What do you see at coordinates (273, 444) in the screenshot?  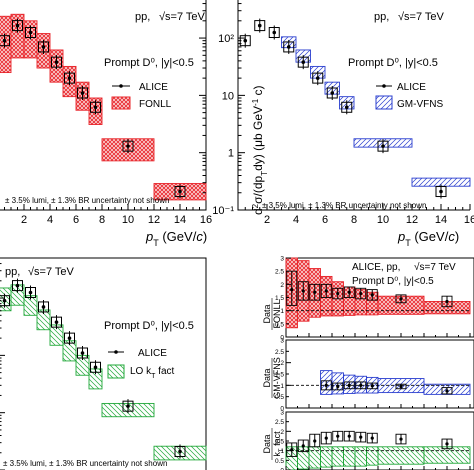 I see `ratio-ylabel-kt: Data kT fact` at bounding box center [273, 444].